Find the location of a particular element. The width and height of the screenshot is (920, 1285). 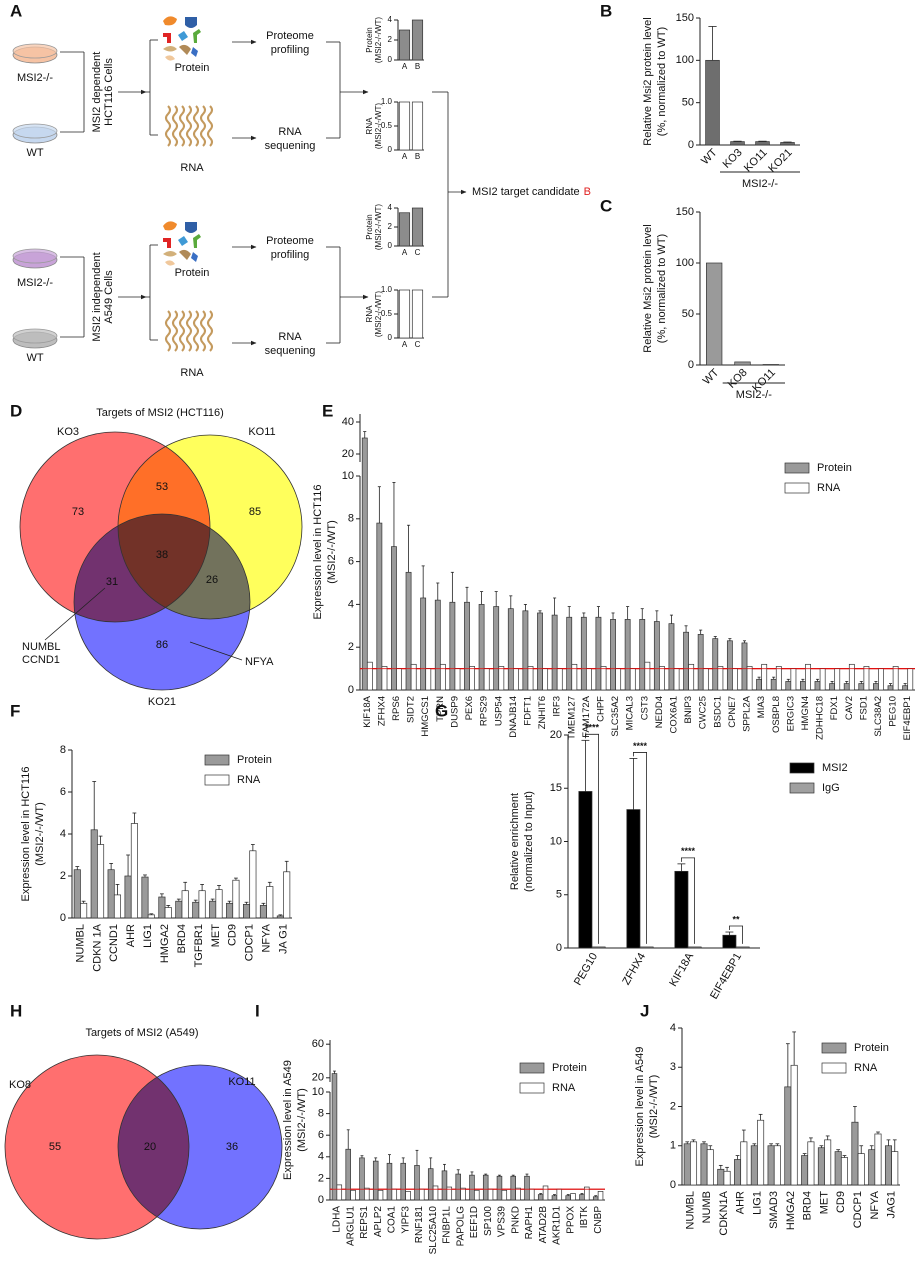

x-tick-label: BSDC1 is located at coordinates (717, 712).